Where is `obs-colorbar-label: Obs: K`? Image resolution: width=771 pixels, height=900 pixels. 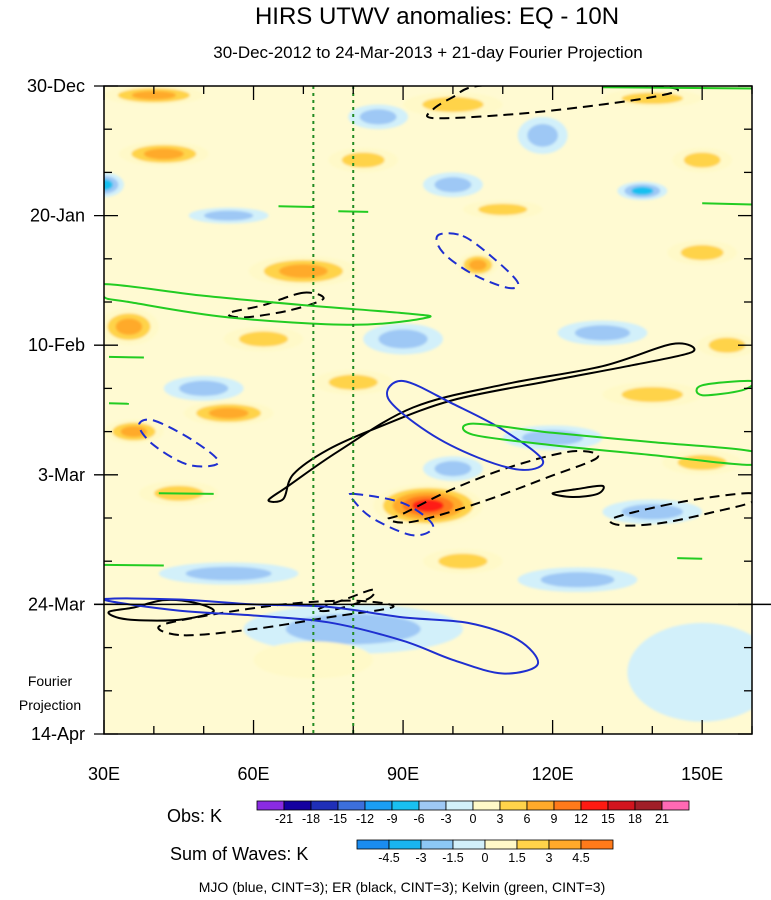
obs-colorbar-label: Obs: K is located at coordinates (194, 816).